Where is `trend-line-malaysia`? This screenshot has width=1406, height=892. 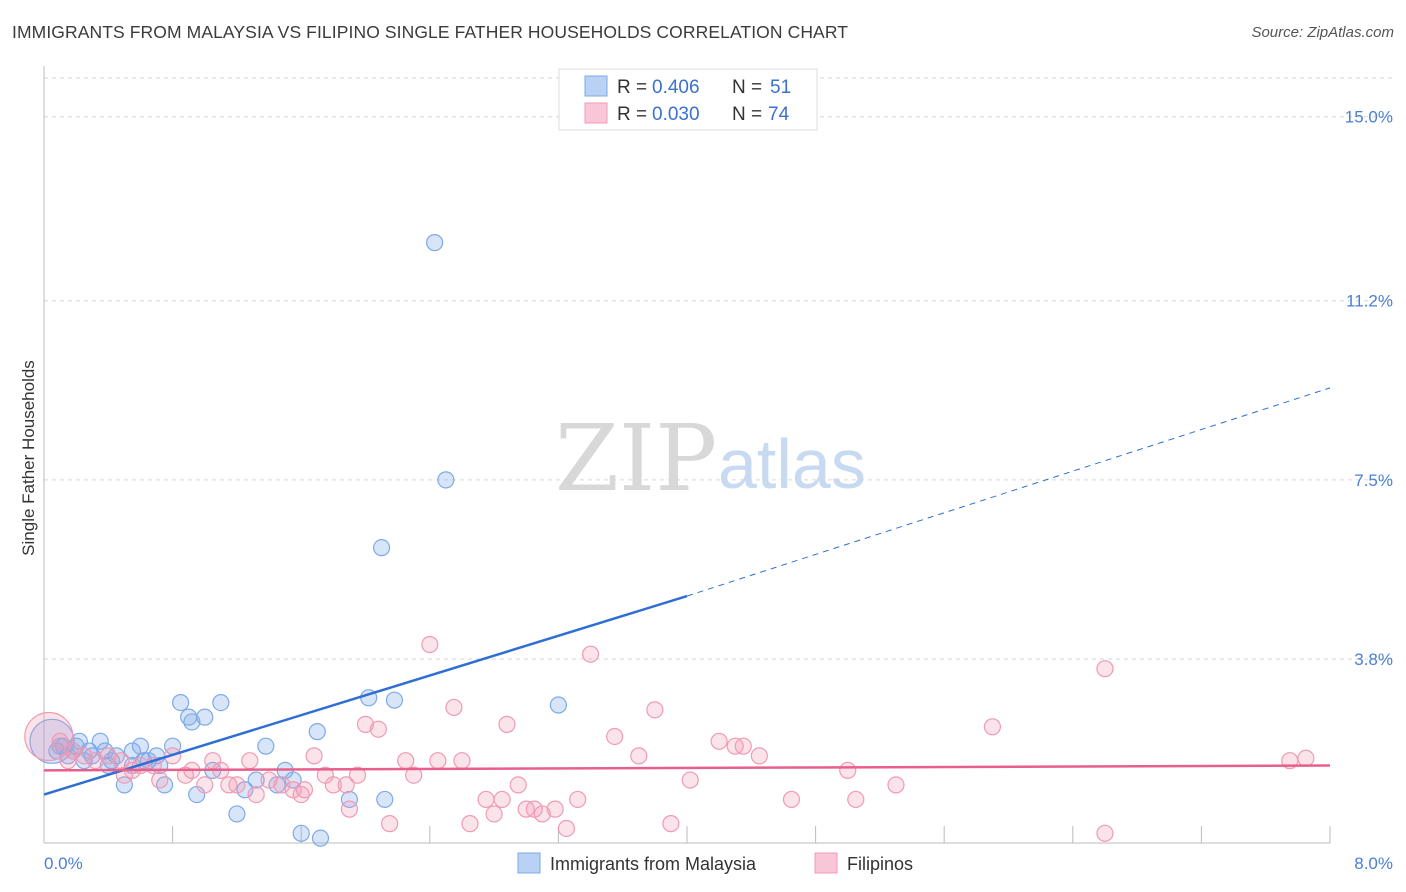
trend-line-malaysia is located at coordinates (365, 695).